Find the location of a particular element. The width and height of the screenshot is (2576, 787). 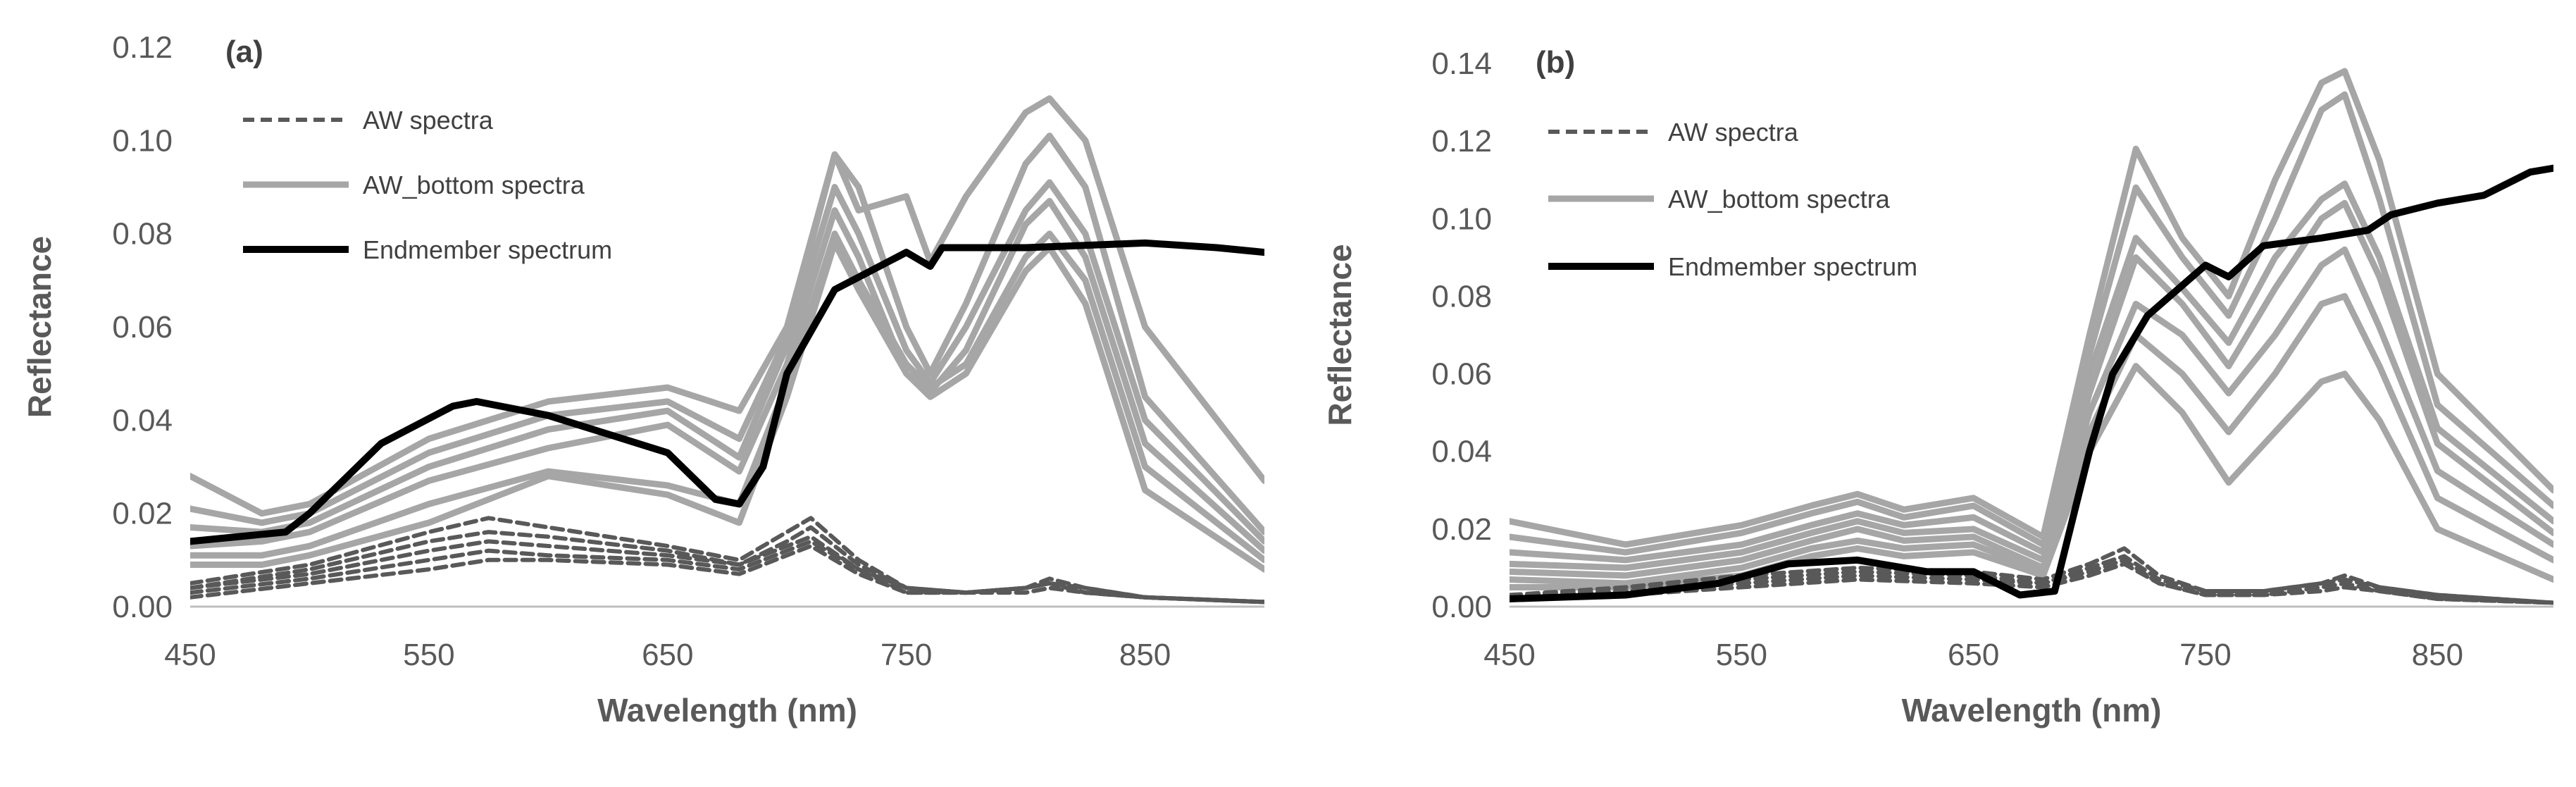

y-tick-label: 0.14 is located at coordinates (1461, 64).